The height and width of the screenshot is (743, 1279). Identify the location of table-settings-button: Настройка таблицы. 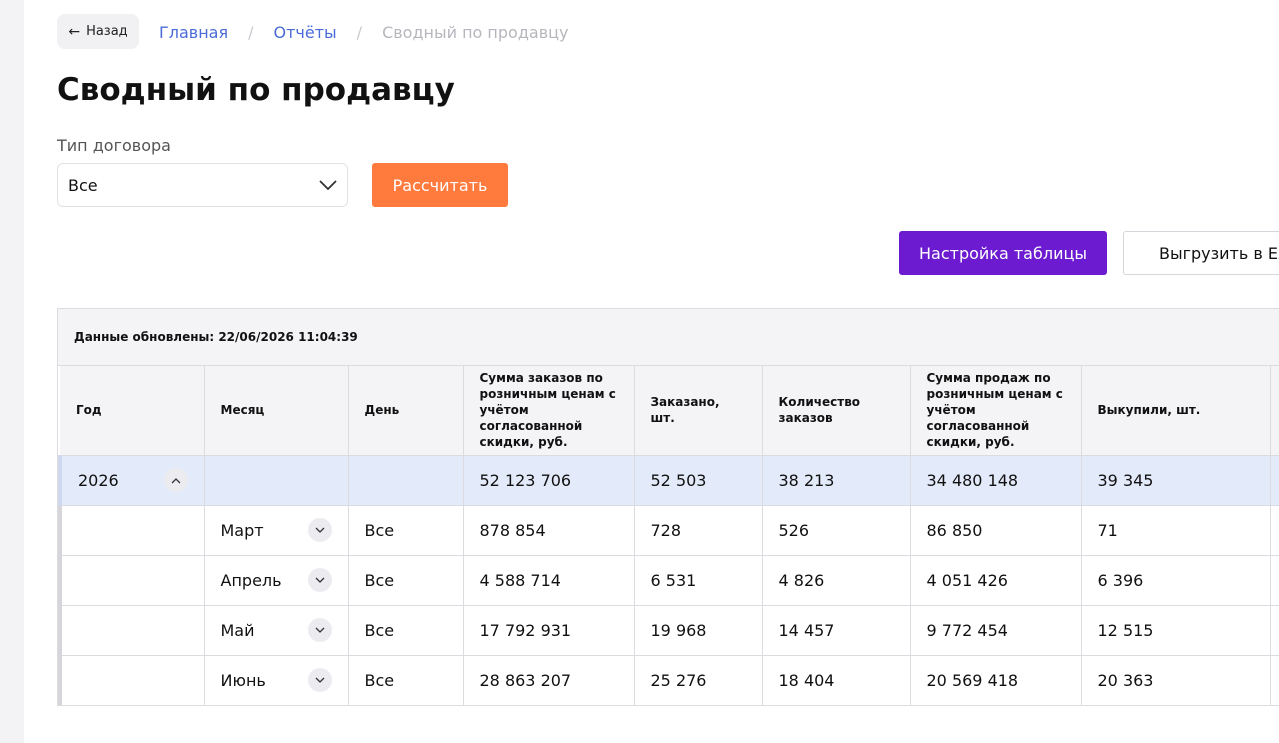
(1003, 253).